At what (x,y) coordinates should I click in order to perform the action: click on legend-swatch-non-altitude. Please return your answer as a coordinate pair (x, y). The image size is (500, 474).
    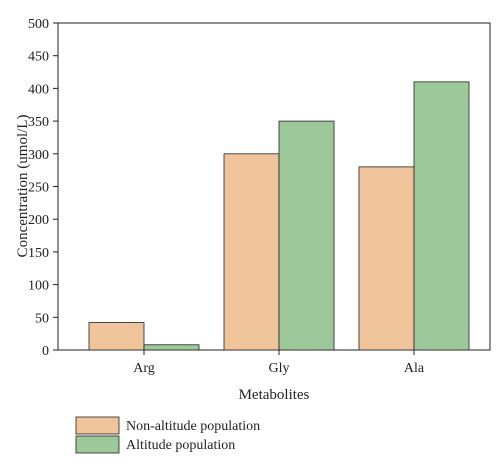
    Looking at the image, I should click on (97, 425).